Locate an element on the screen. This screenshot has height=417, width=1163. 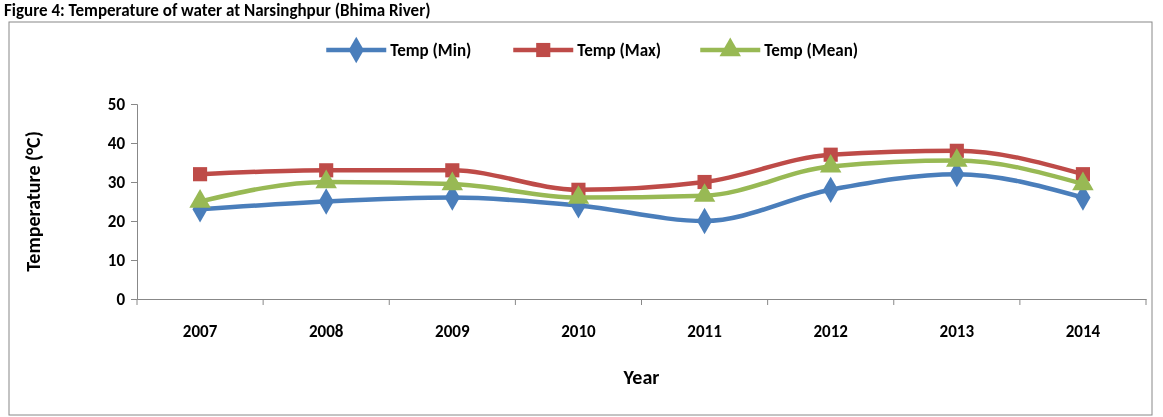
legend-label: Temp (Max) is located at coordinates (619, 50).